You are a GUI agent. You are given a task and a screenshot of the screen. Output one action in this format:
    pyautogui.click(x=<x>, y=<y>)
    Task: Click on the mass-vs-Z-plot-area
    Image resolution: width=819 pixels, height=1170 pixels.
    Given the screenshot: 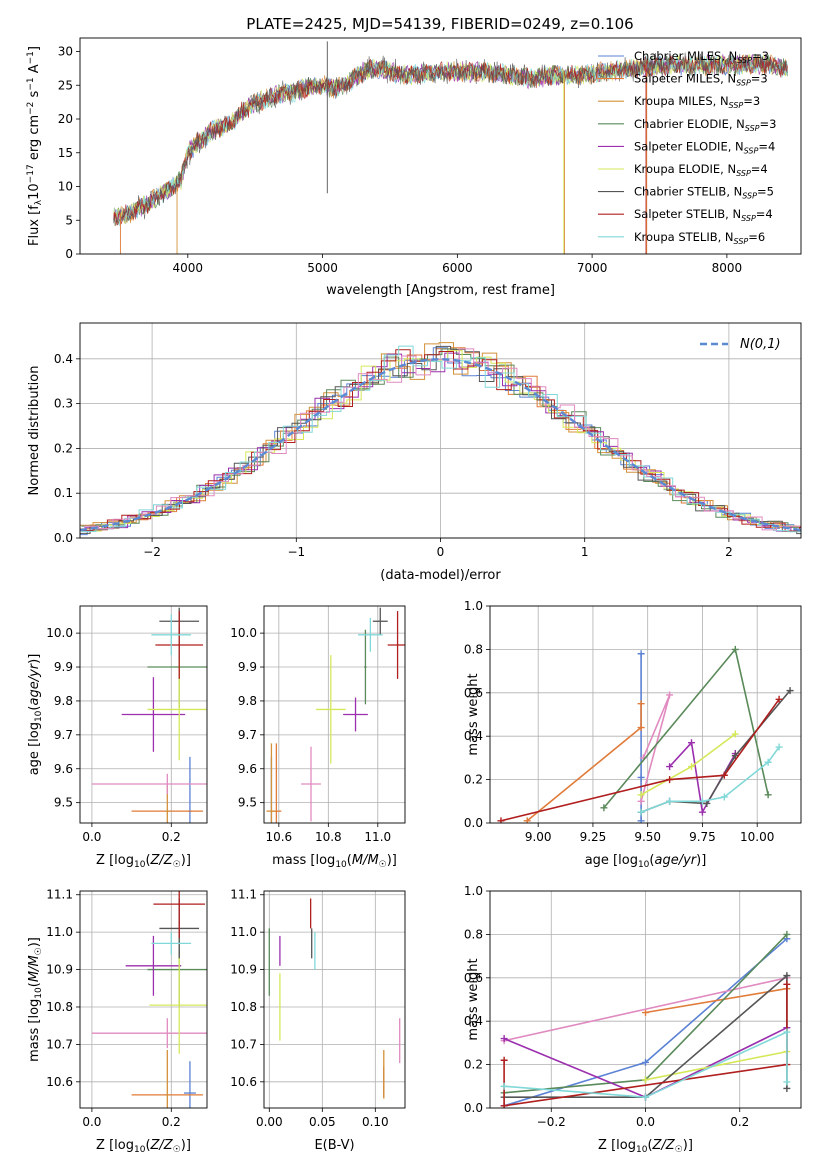 What is the action you would take?
    pyautogui.click(x=149, y=999)
    